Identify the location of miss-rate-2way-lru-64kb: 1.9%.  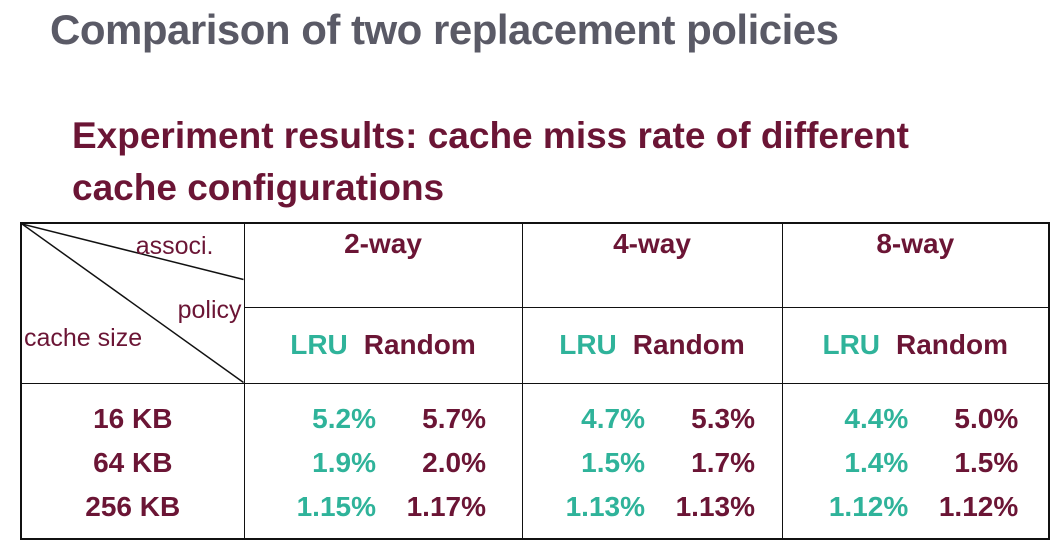
(344, 462).